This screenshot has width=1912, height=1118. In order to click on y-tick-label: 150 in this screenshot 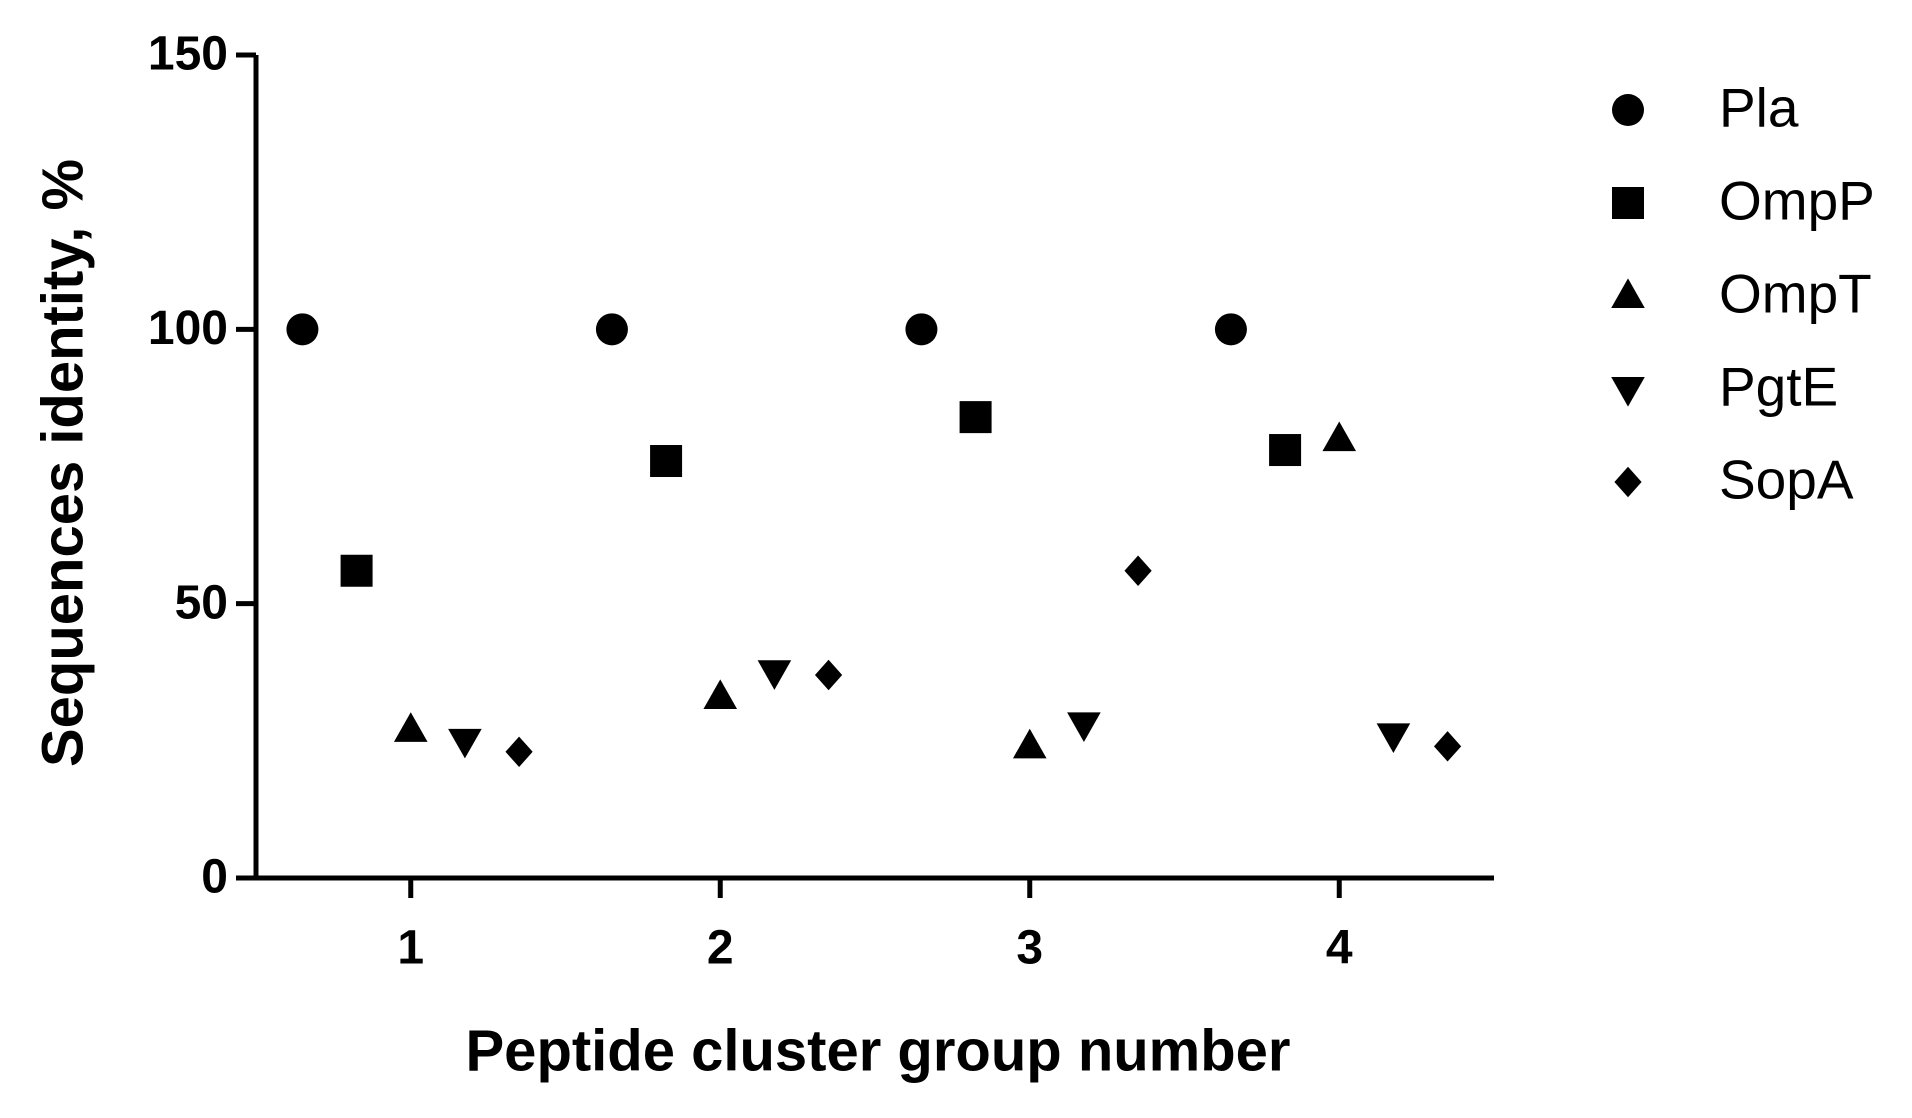, I will do `click(188, 54)`.